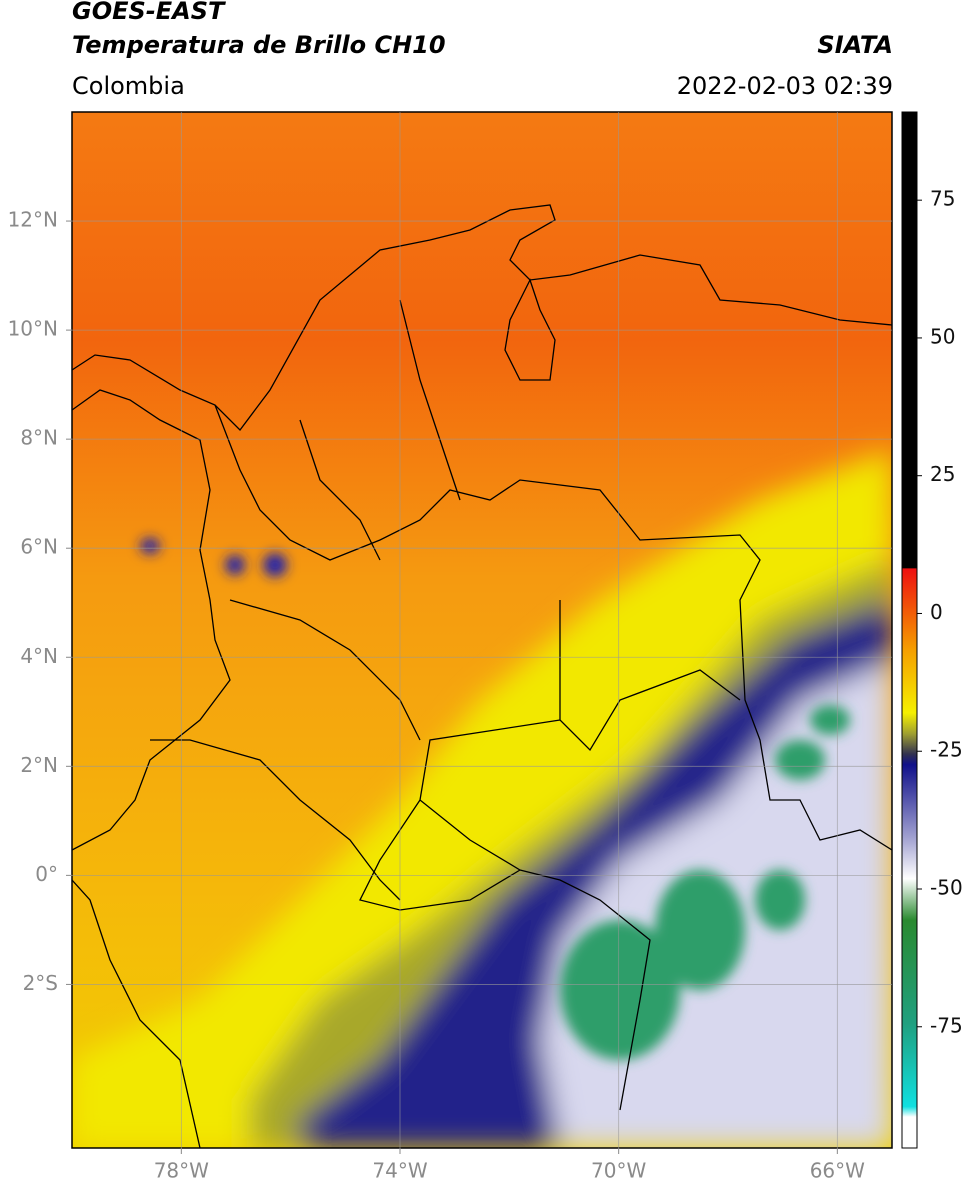 This screenshot has width=966, height=1190. I want to click on colorbar-tick-label: -75, so click(946, 1025).